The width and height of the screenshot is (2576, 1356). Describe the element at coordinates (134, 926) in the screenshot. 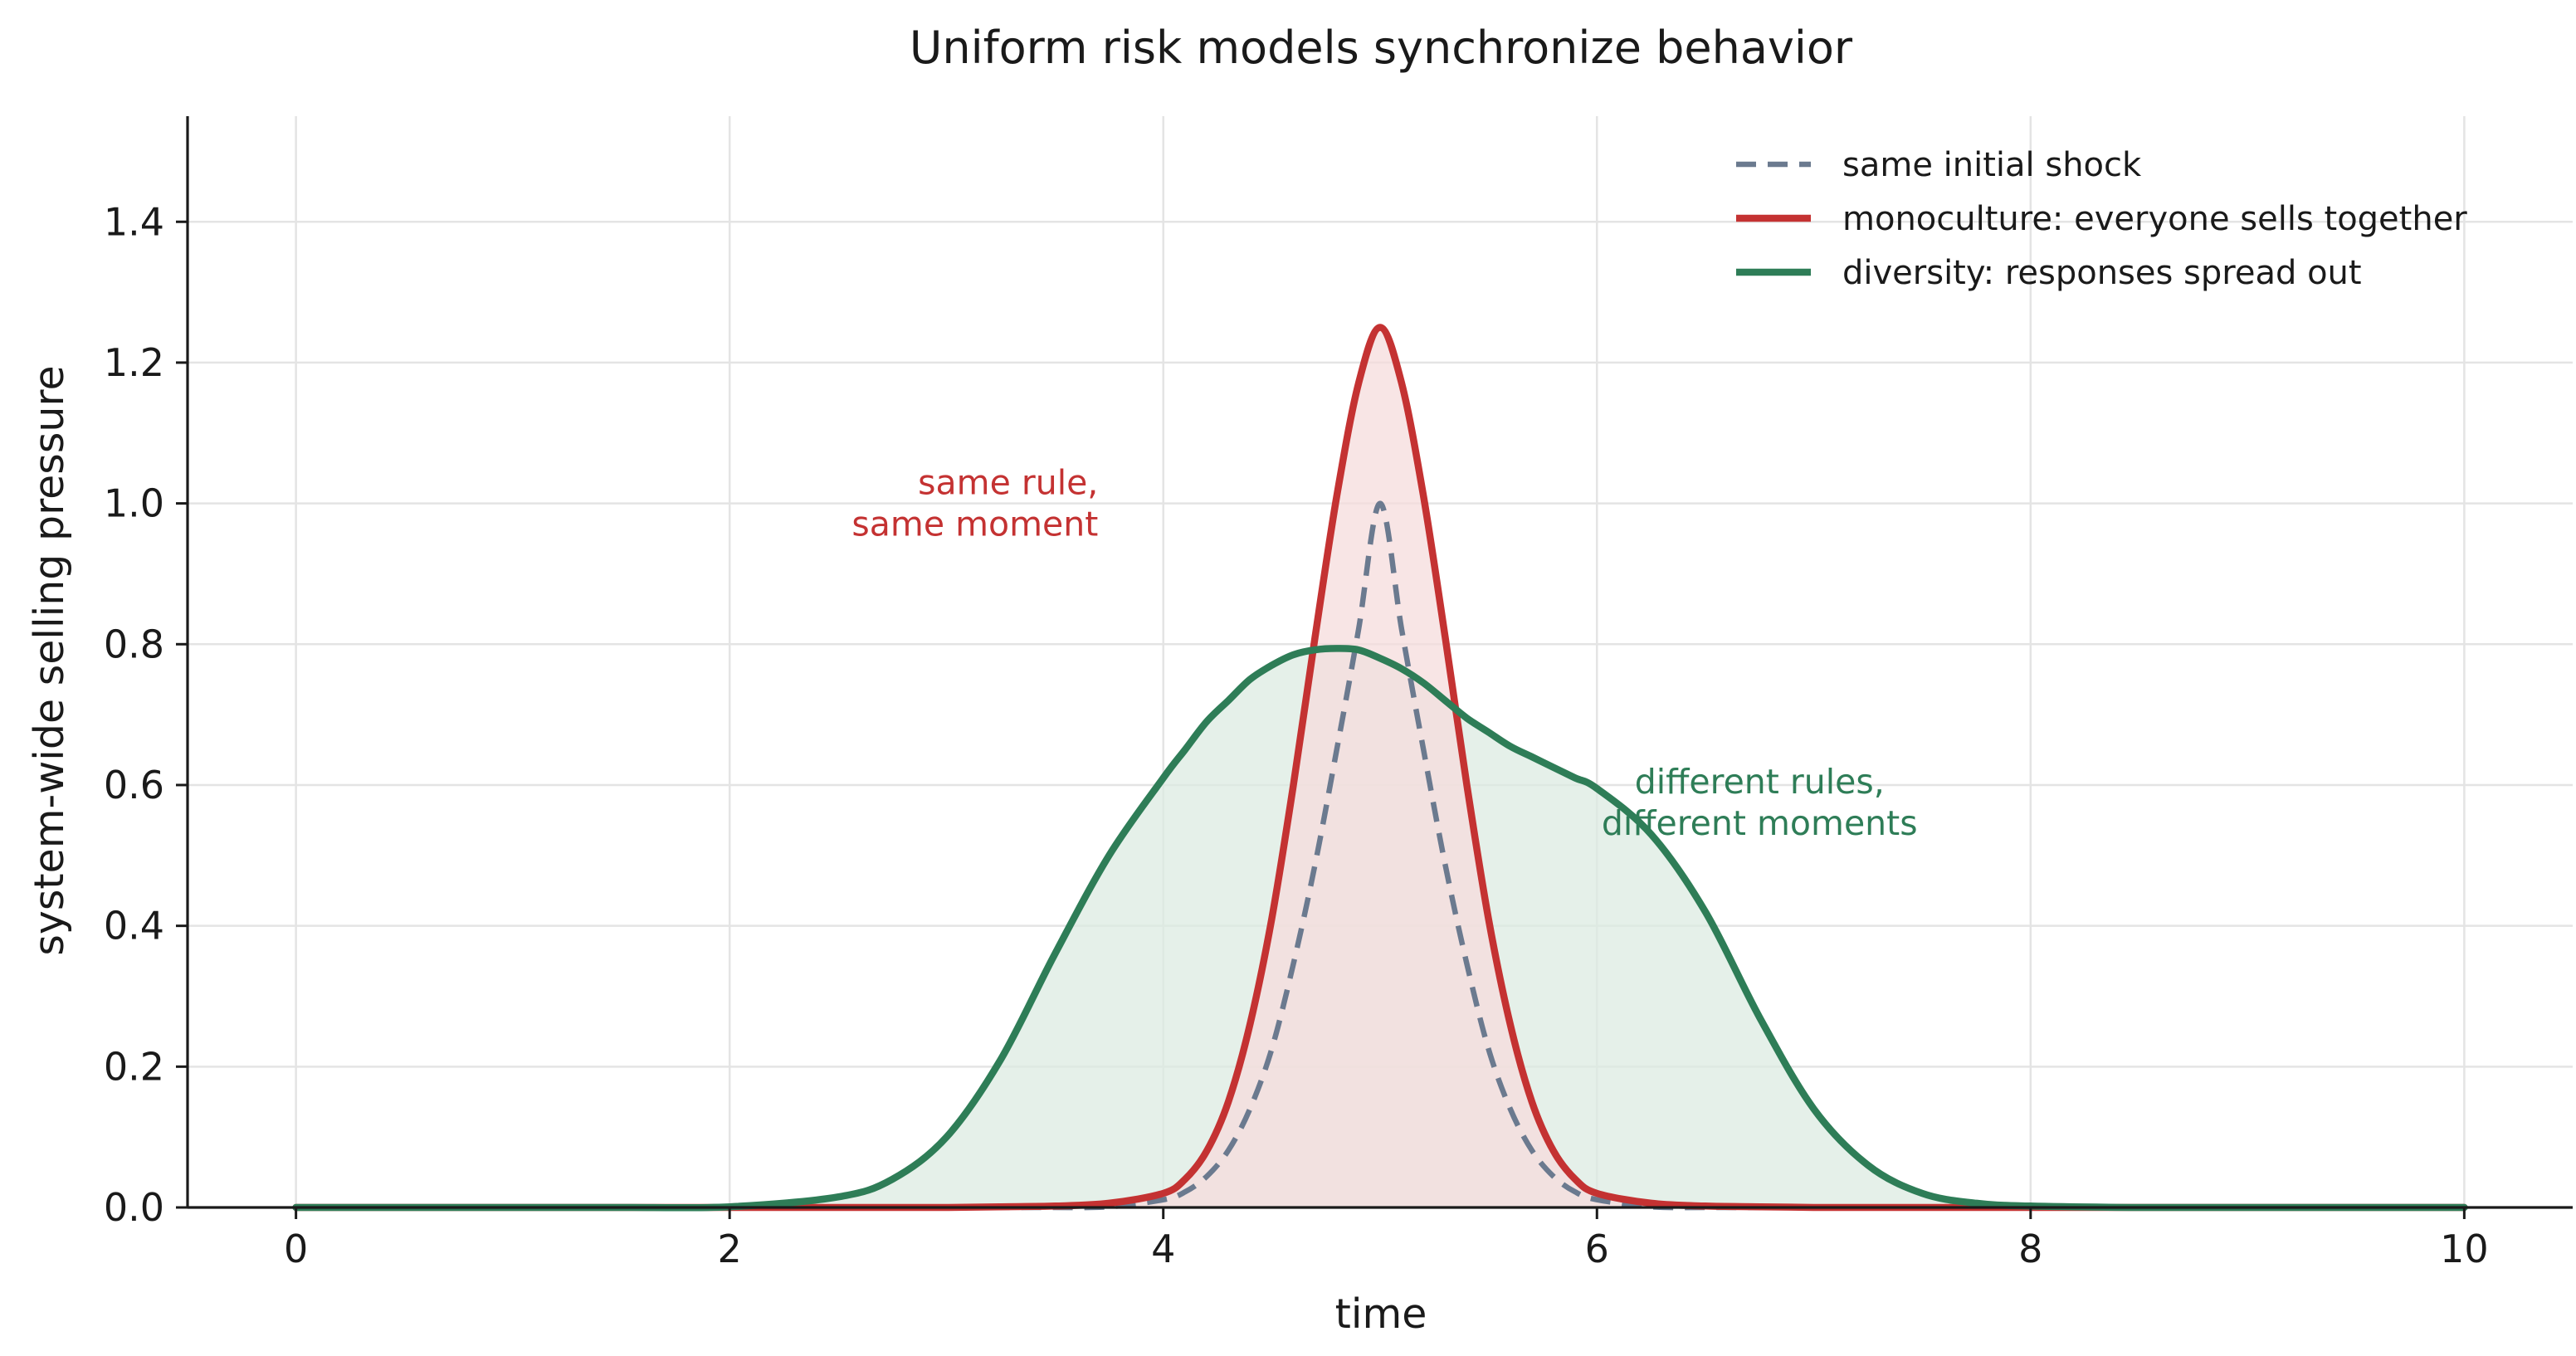

I see `y-tick-label-2: 0.4` at that location.